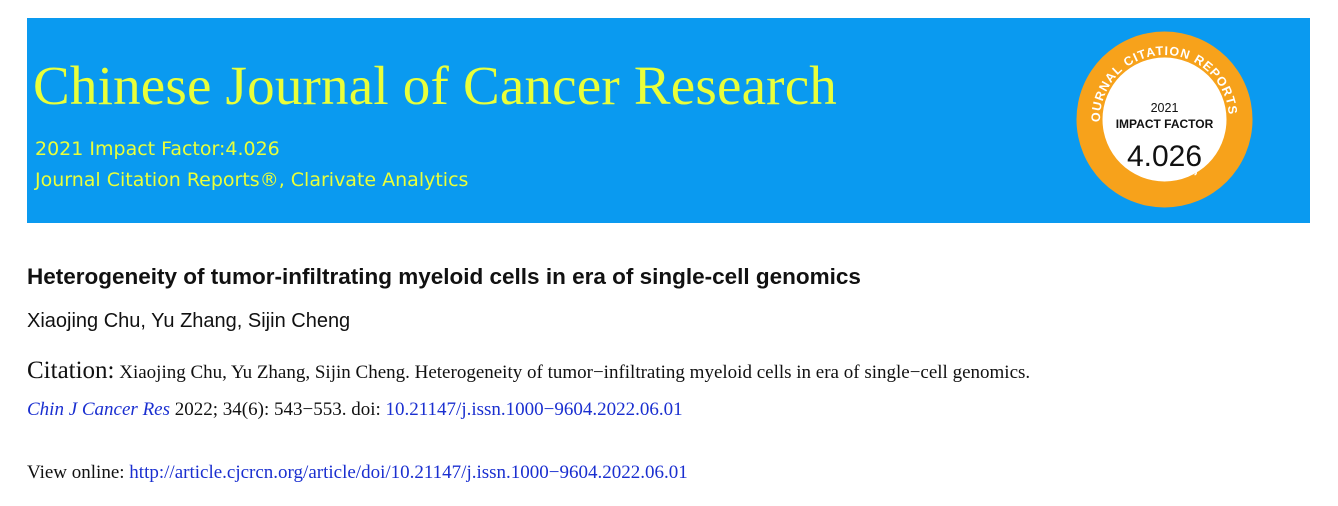 The width and height of the screenshot is (1338, 506). I want to click on impact-factor-line: 2021 Impact Factor:4.026, so click(157, 149).